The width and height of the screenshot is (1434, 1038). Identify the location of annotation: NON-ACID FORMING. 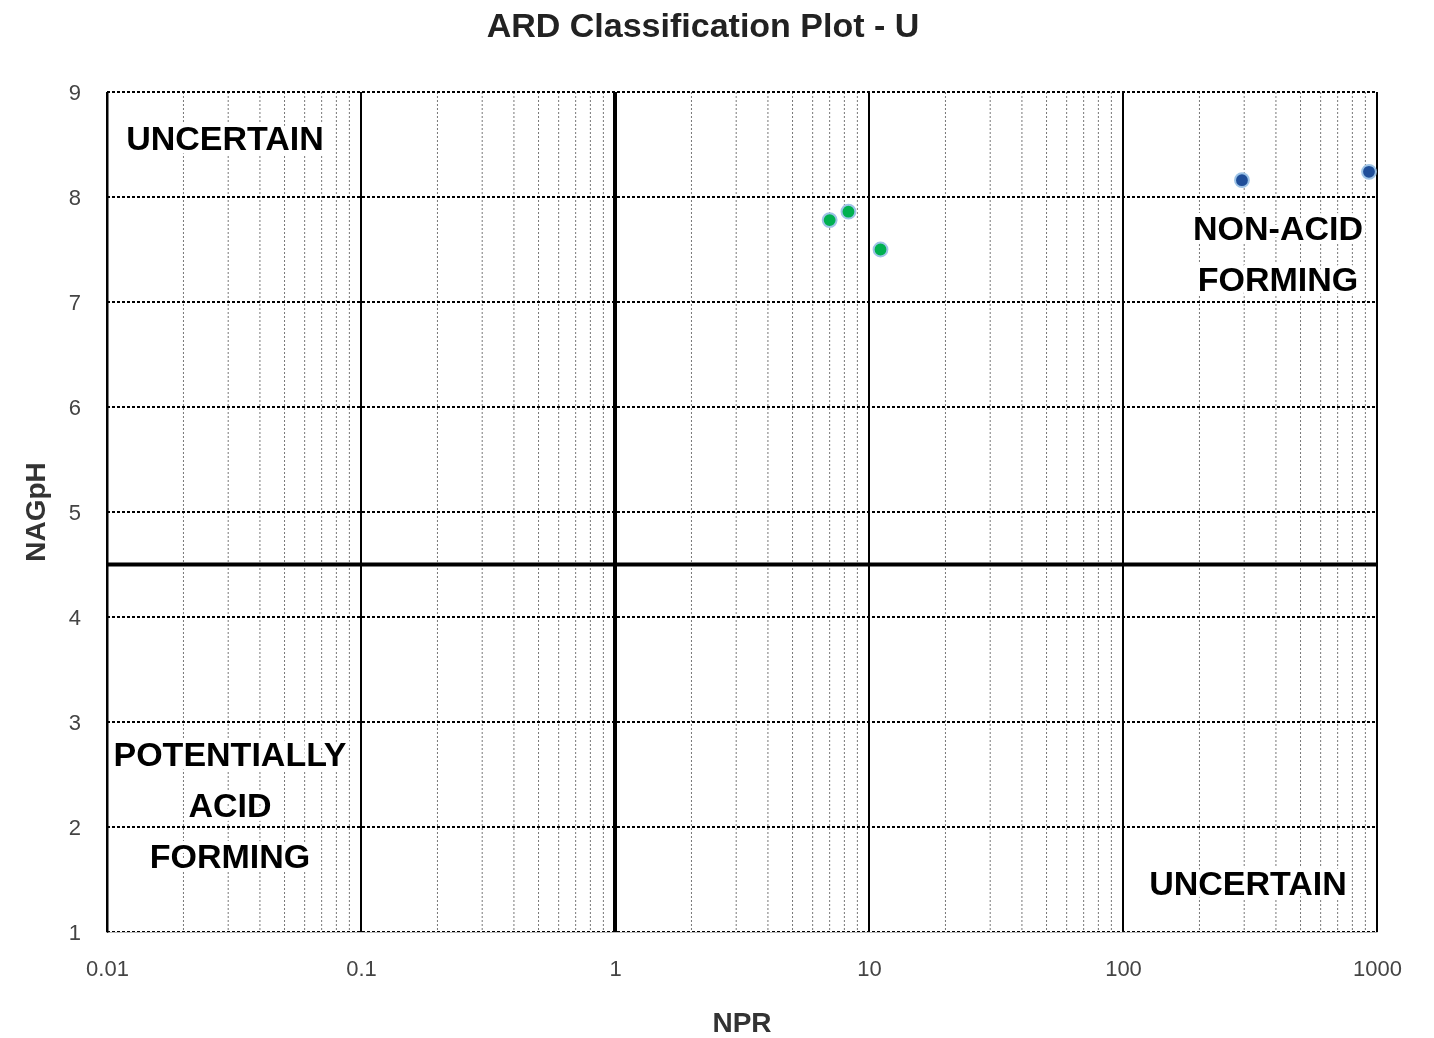
(1278, 253).